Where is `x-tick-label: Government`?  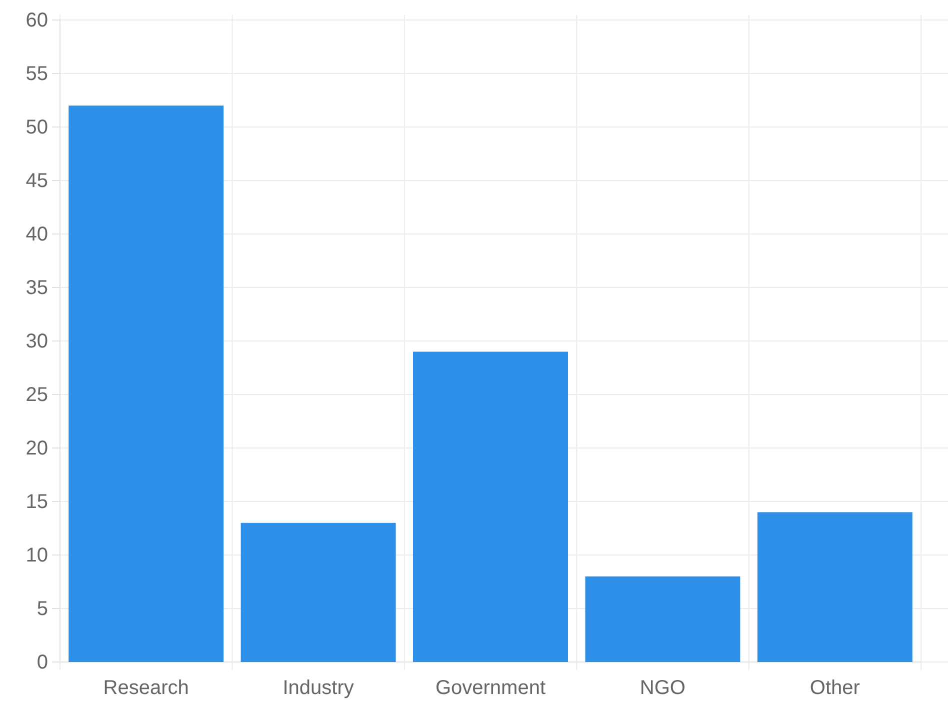
x-tick-label: Government is located at coordinates (490, 688).